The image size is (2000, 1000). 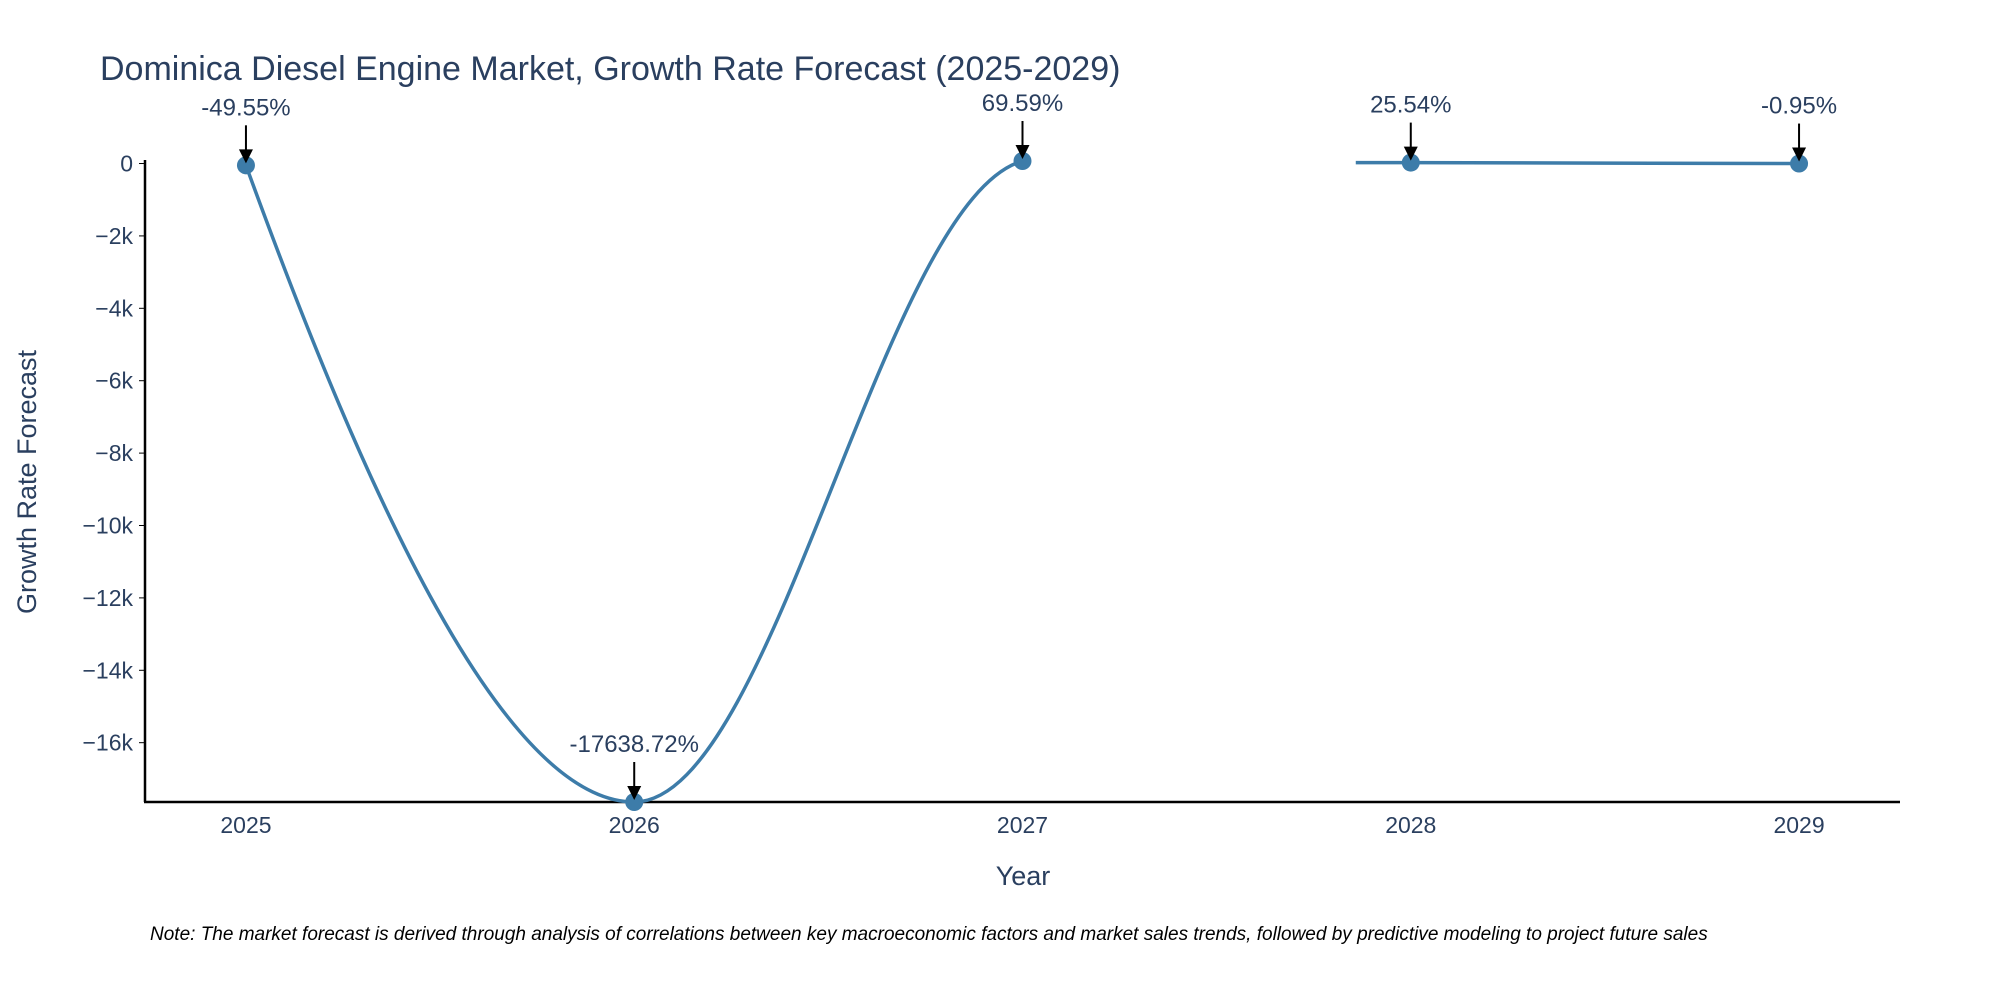 I want to click on y-tick-label: −8k, so click(x=114, y=453).